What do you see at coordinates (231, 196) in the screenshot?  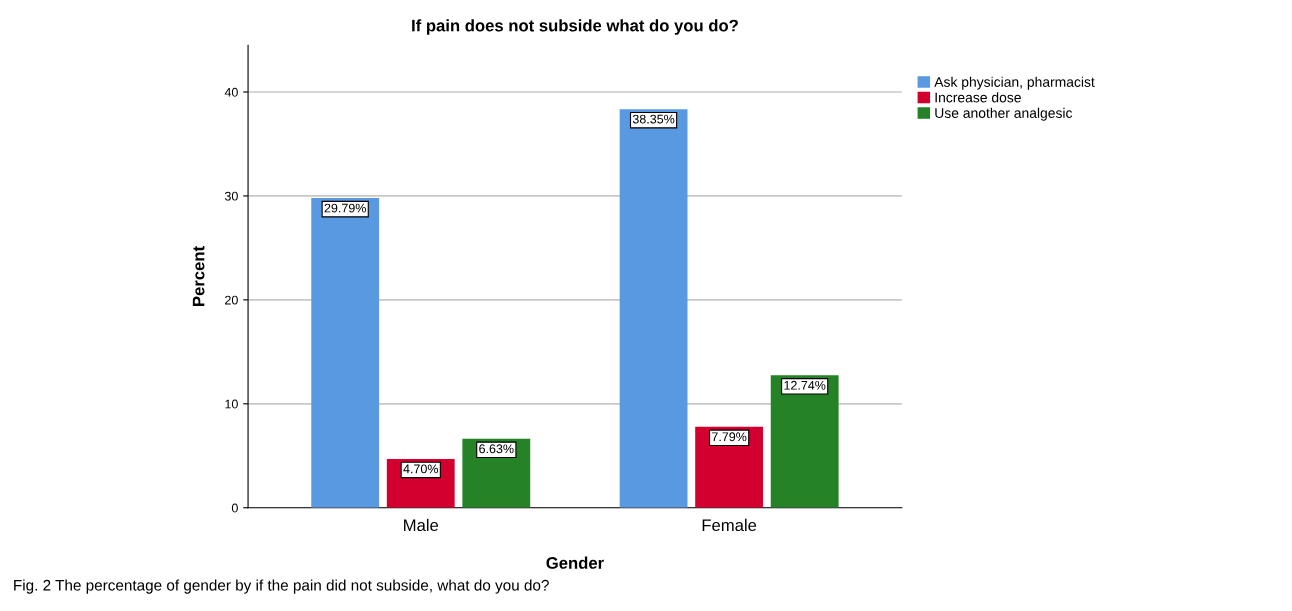 I see `y-tick-label: 30` at bounding box center [231, 196].